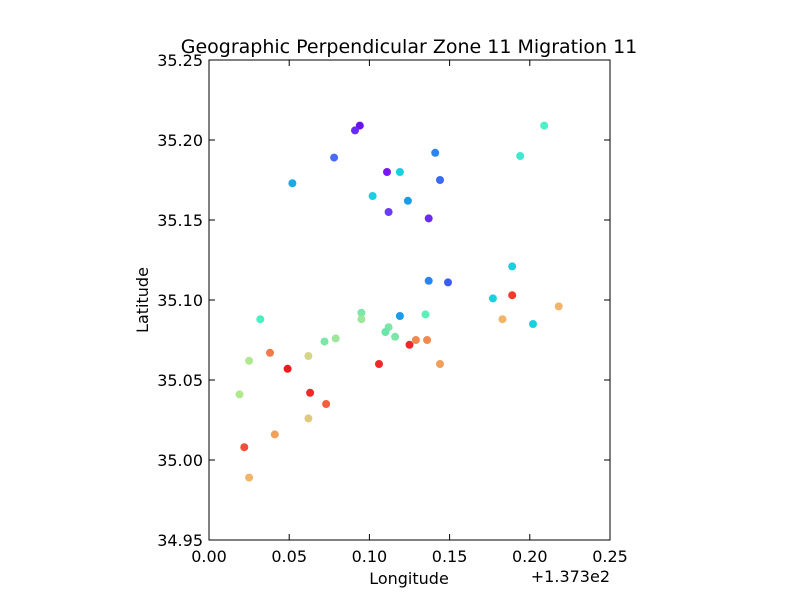 The width and height of the screenshot is (800, 600). I want to click on y-axis-label: Latitude, so click(142, 300).